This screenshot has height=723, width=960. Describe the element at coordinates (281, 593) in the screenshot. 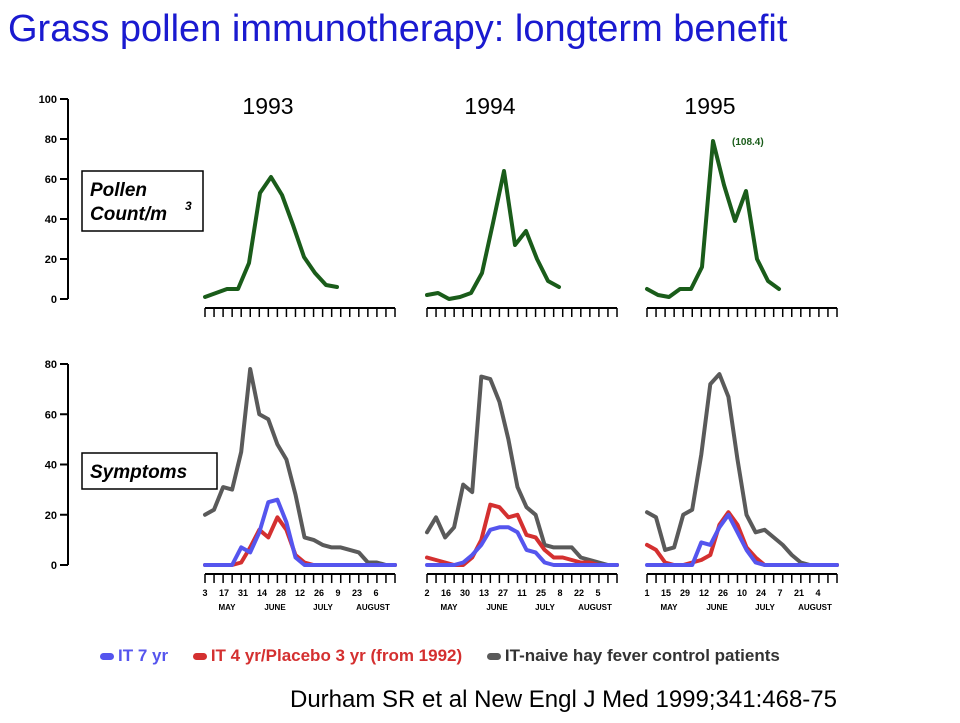

I see `symptoms-x-tick-label: 28` at that location.